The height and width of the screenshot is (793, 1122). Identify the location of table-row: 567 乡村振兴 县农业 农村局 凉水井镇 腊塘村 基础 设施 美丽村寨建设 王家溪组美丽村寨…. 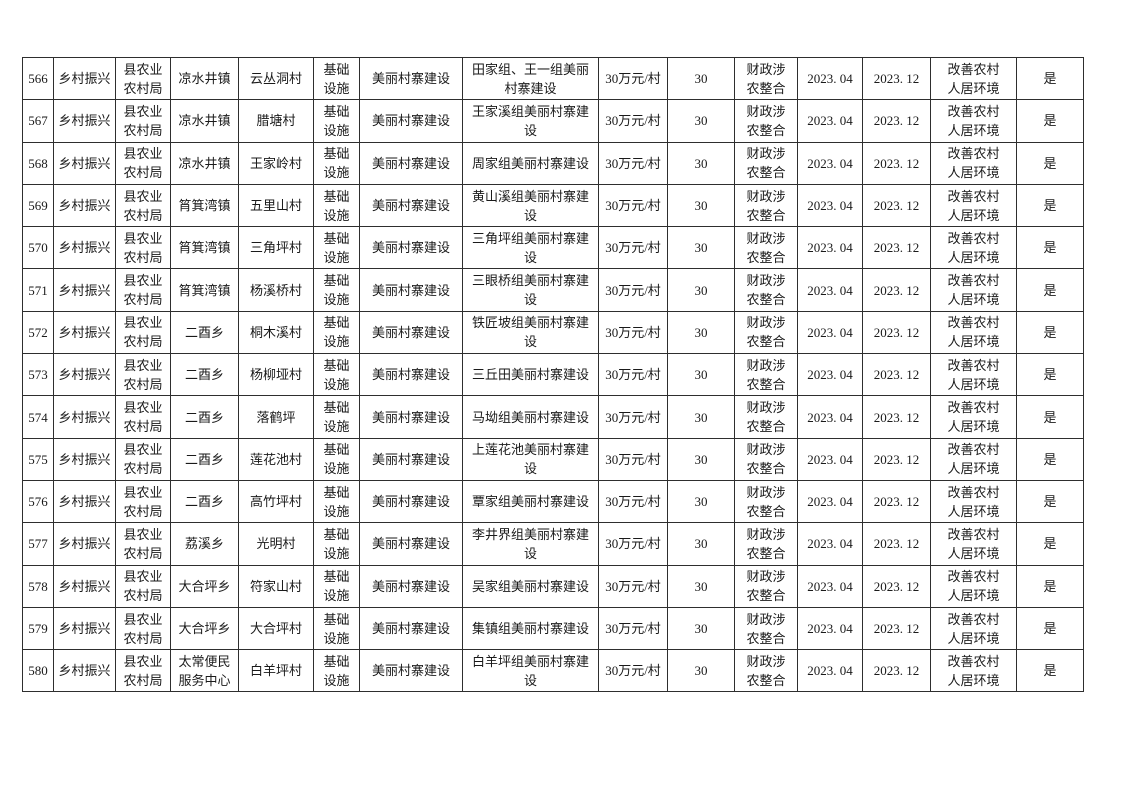
(553, 121).